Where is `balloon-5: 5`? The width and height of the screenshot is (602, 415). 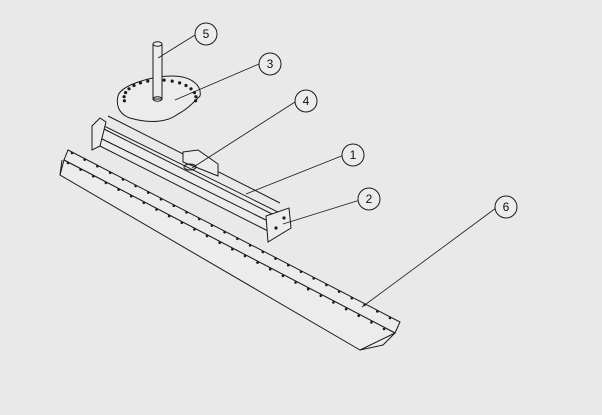
balloon-5: 5 is located at coordinates (206, 34).